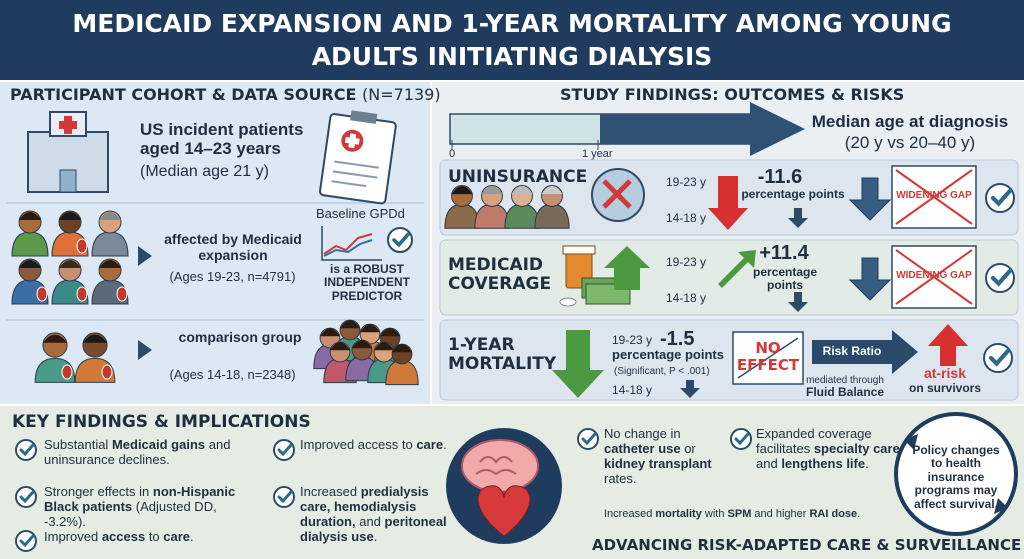  I want to click on key-item-emphasis: non-Hispanic Black patients, so click(140, 499).